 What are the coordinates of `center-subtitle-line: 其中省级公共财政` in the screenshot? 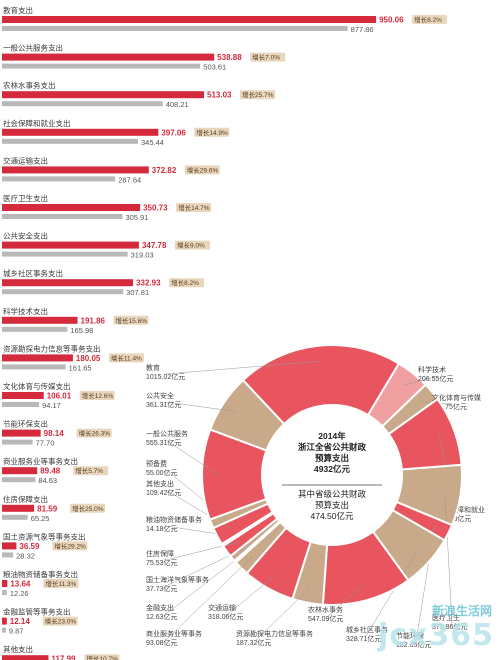 It's located at (332, 494).